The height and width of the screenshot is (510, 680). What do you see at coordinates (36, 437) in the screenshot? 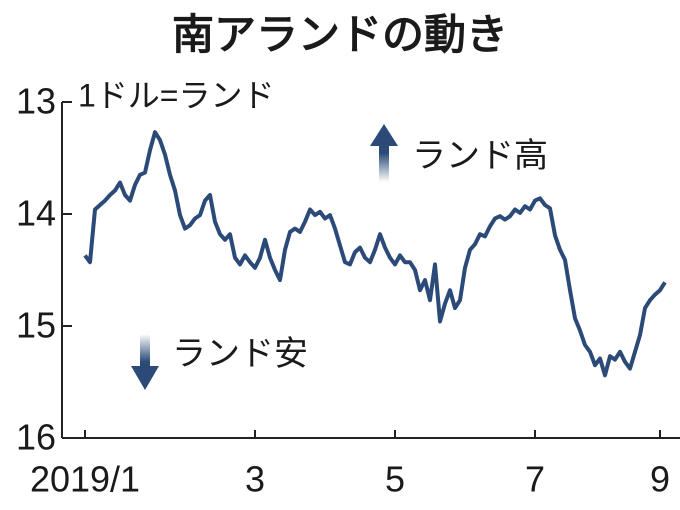
I see `y-tick-label: 16` at bounding box center [36, 437].